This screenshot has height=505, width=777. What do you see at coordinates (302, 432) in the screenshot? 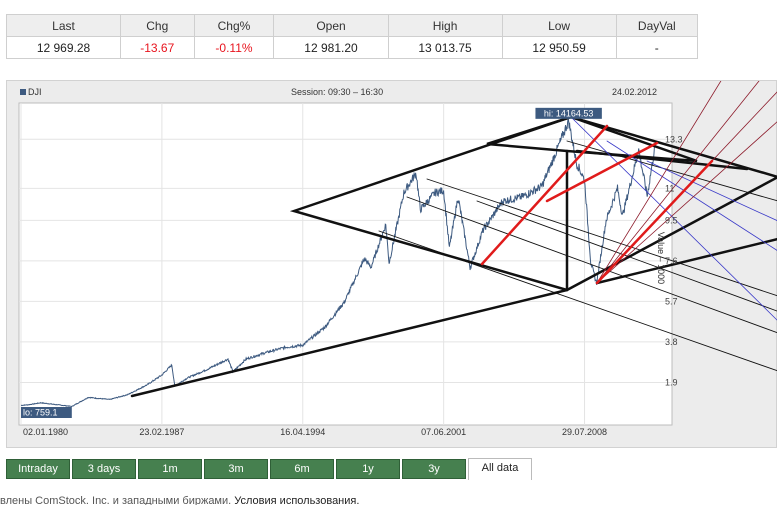
I see `x-tick-label: 16.04.1994` at bounding box center [302, 432].